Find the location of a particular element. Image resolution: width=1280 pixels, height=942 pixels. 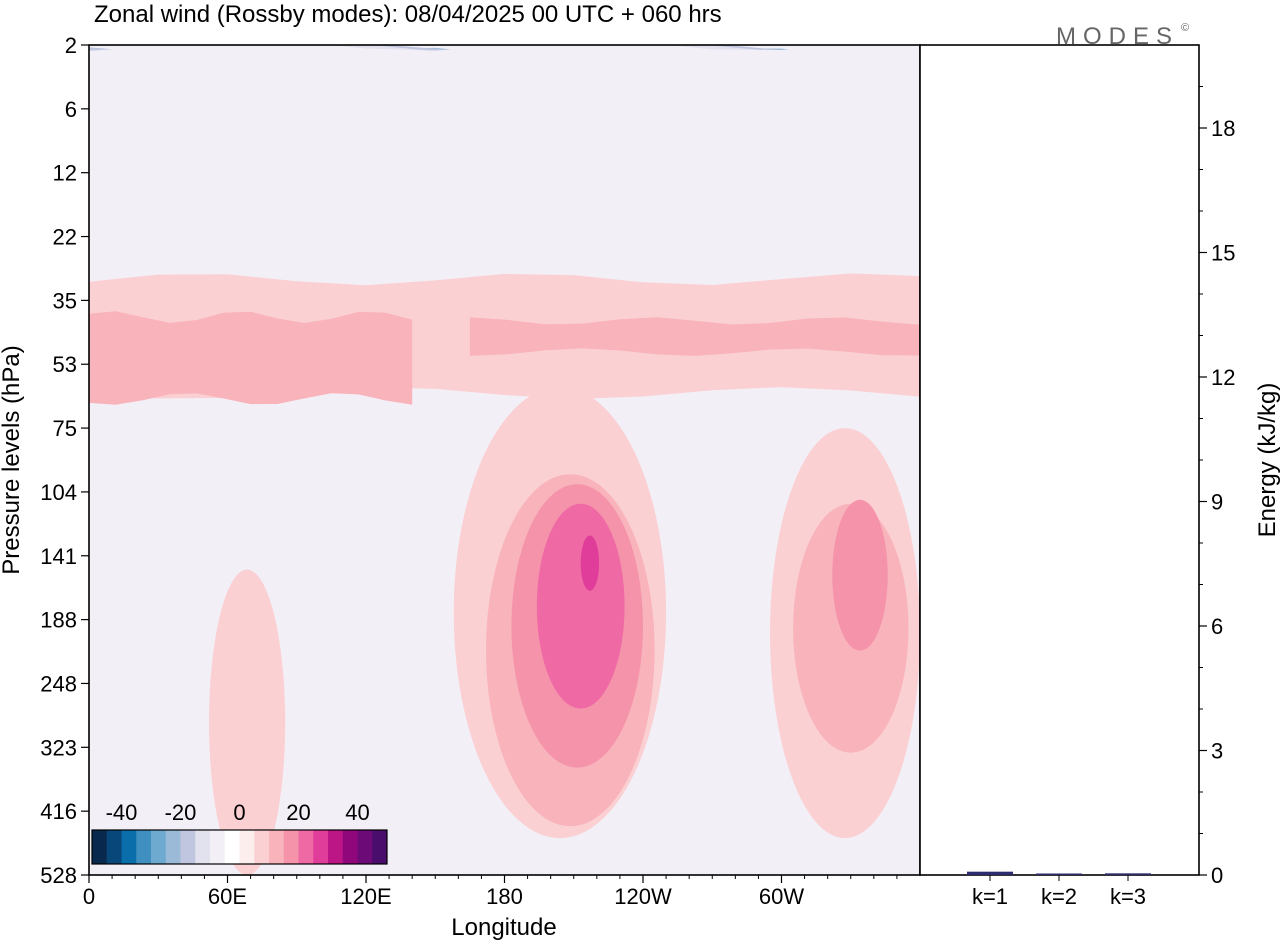

y-tick-label: 6 is located at coordinates (71, 109).